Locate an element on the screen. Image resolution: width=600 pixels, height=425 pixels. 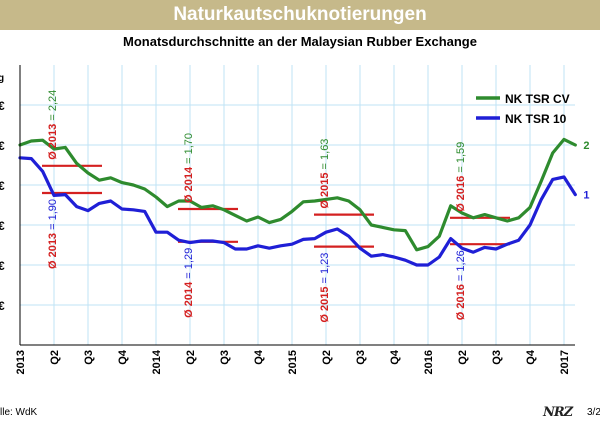
chart-title: Naturkautschuknotierungen is located at coordinates (300, 14).